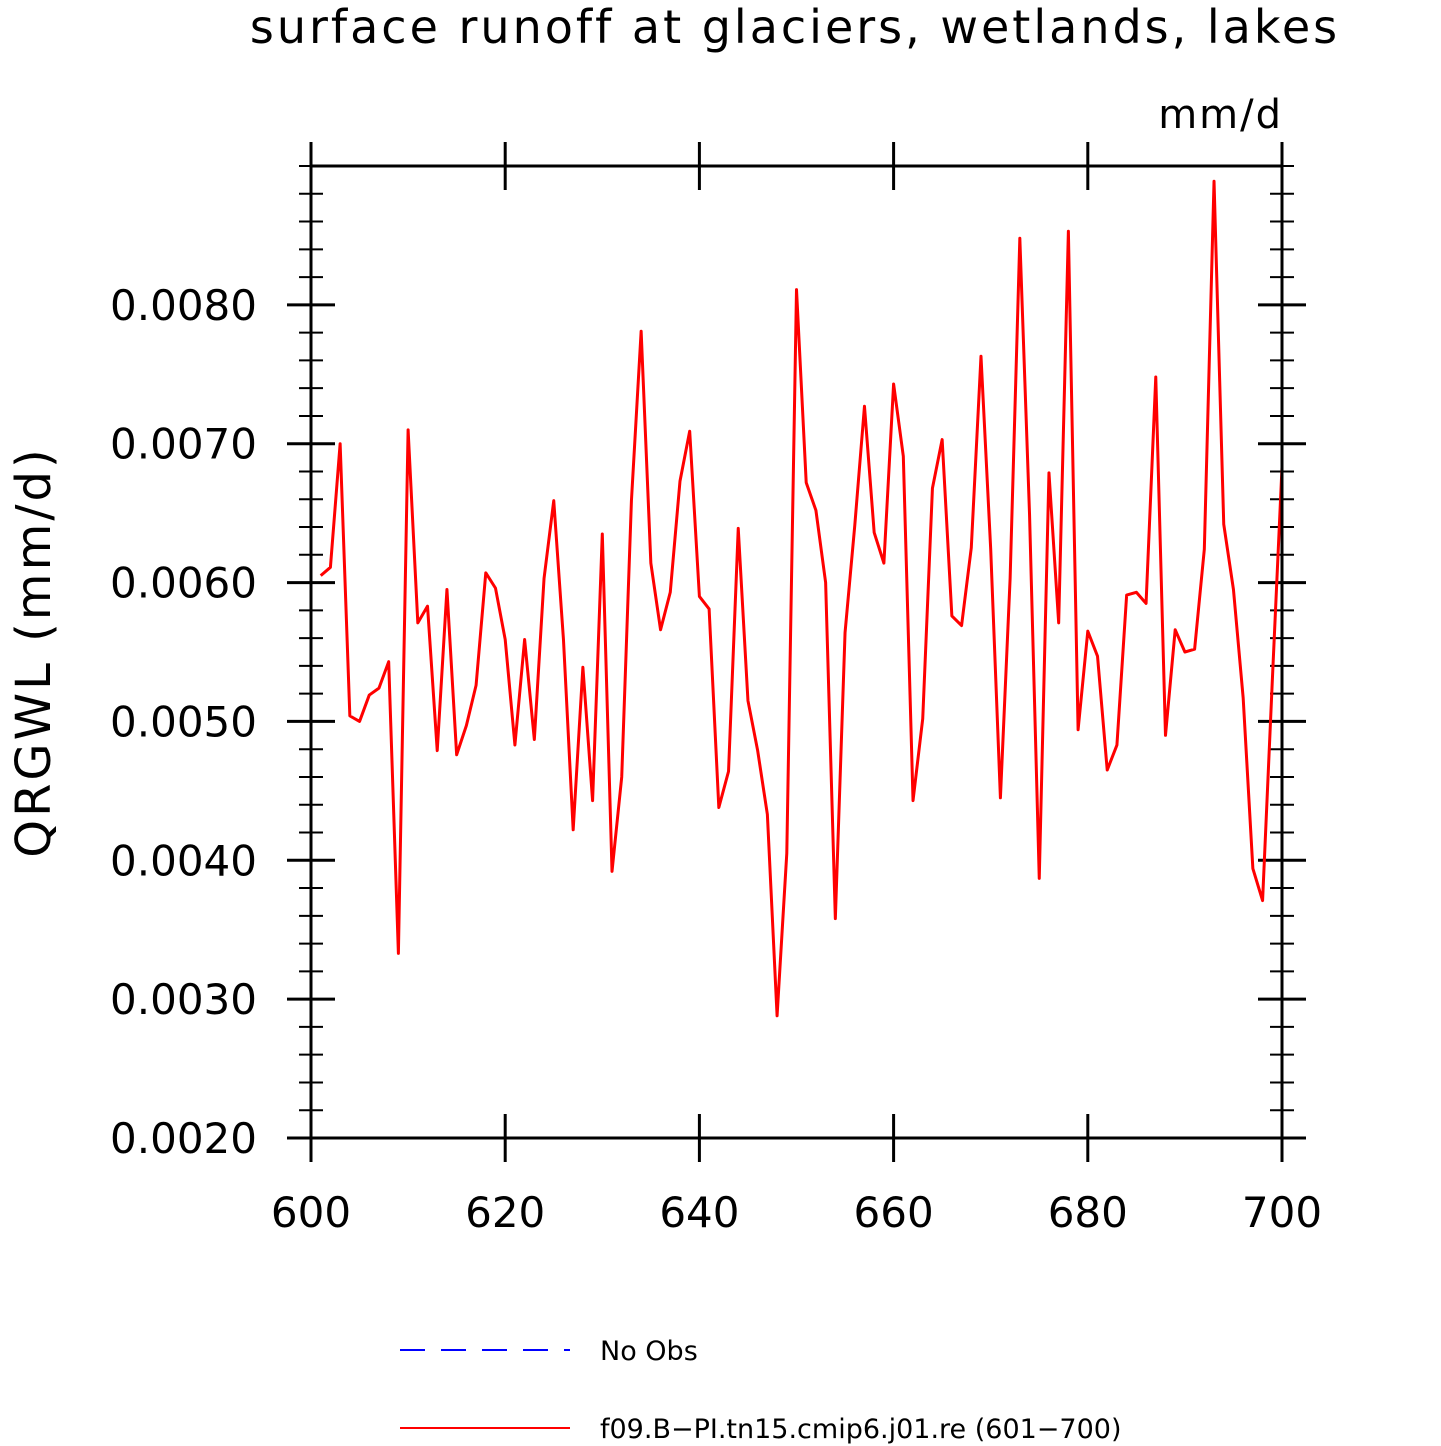 This screenshot has height=1446, width=1441. I want to click on x-tick-label: 640, so click(699, 1212).